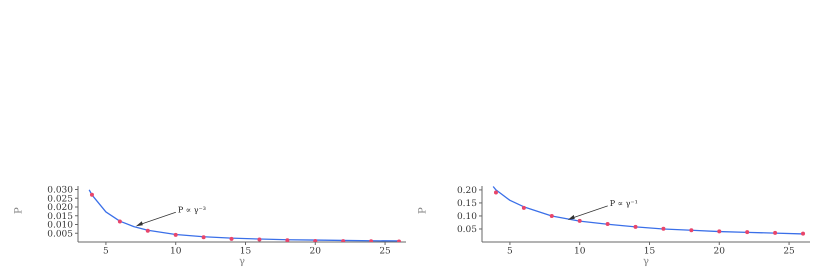 The image size is (817, 273). Describe the element at coordinates (467, 217) in the screenshot. I see `y-tick-label: 0.10` at that location.